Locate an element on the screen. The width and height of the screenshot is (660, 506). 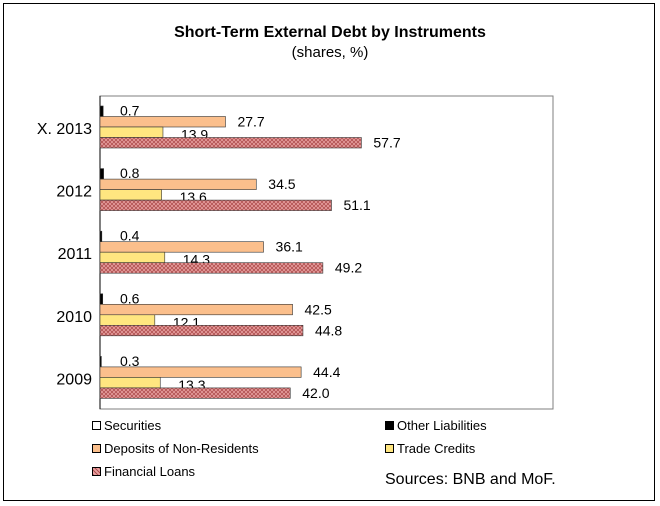
chart-subtitle: (shares, %) is located at coordinates (330, 52).